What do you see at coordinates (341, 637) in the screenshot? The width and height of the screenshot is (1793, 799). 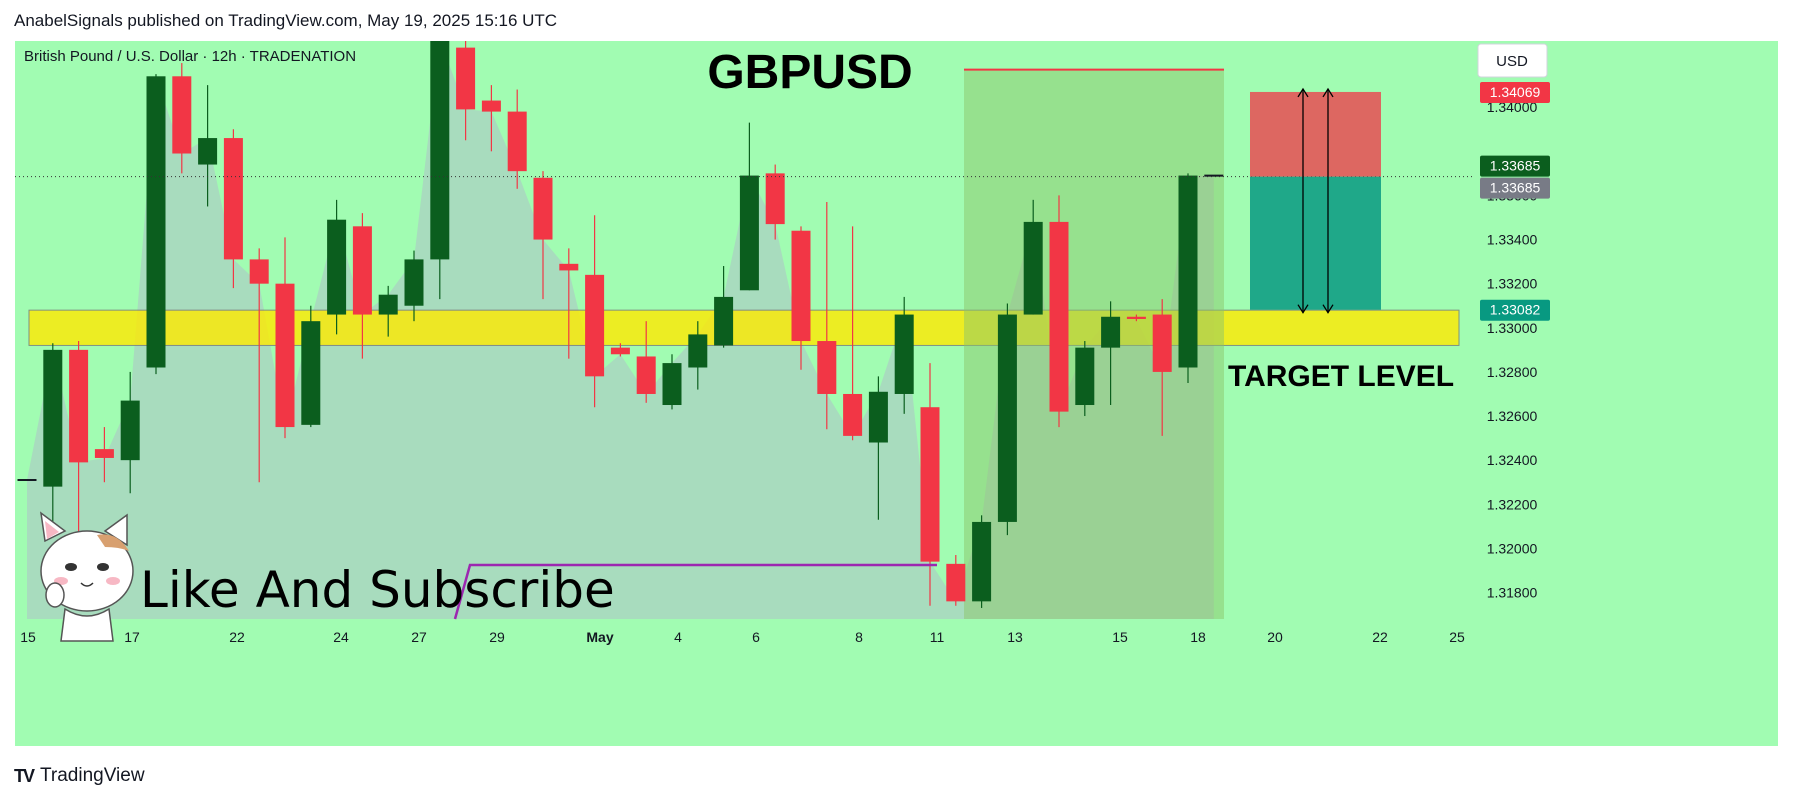 I see `x-tick-label: 24` at bounding box center [341, 637].